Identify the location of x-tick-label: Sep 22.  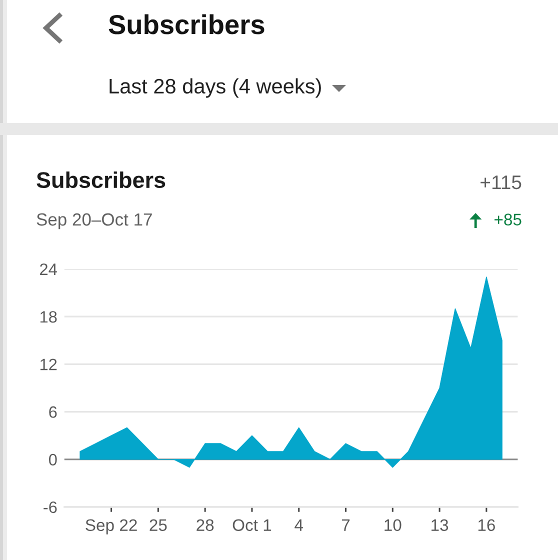
(111, 526).